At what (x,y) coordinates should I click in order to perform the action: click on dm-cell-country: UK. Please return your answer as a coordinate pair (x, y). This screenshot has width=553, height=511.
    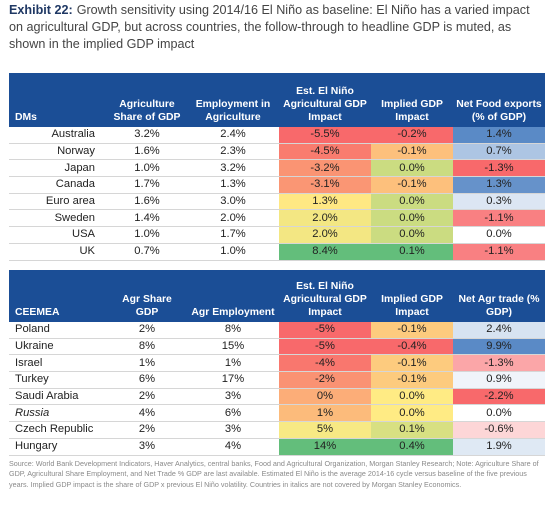
    Looking at the image, I should click on (58, 252).